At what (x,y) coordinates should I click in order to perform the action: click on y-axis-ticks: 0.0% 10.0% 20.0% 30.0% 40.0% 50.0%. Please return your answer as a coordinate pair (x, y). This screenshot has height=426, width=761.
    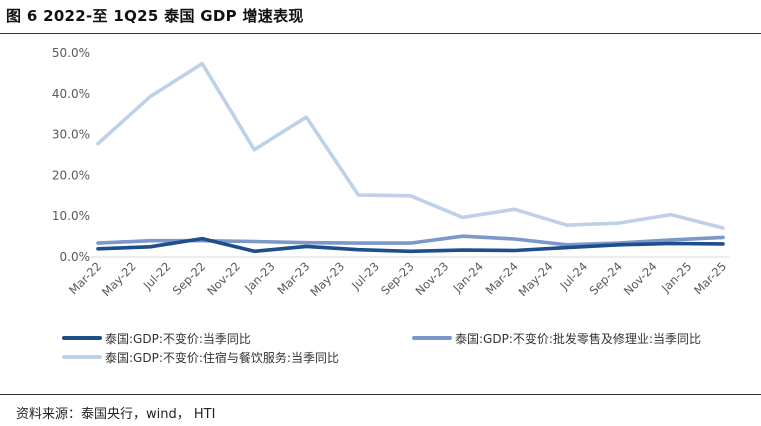
    Looking at the image, I should click on (71, 155).